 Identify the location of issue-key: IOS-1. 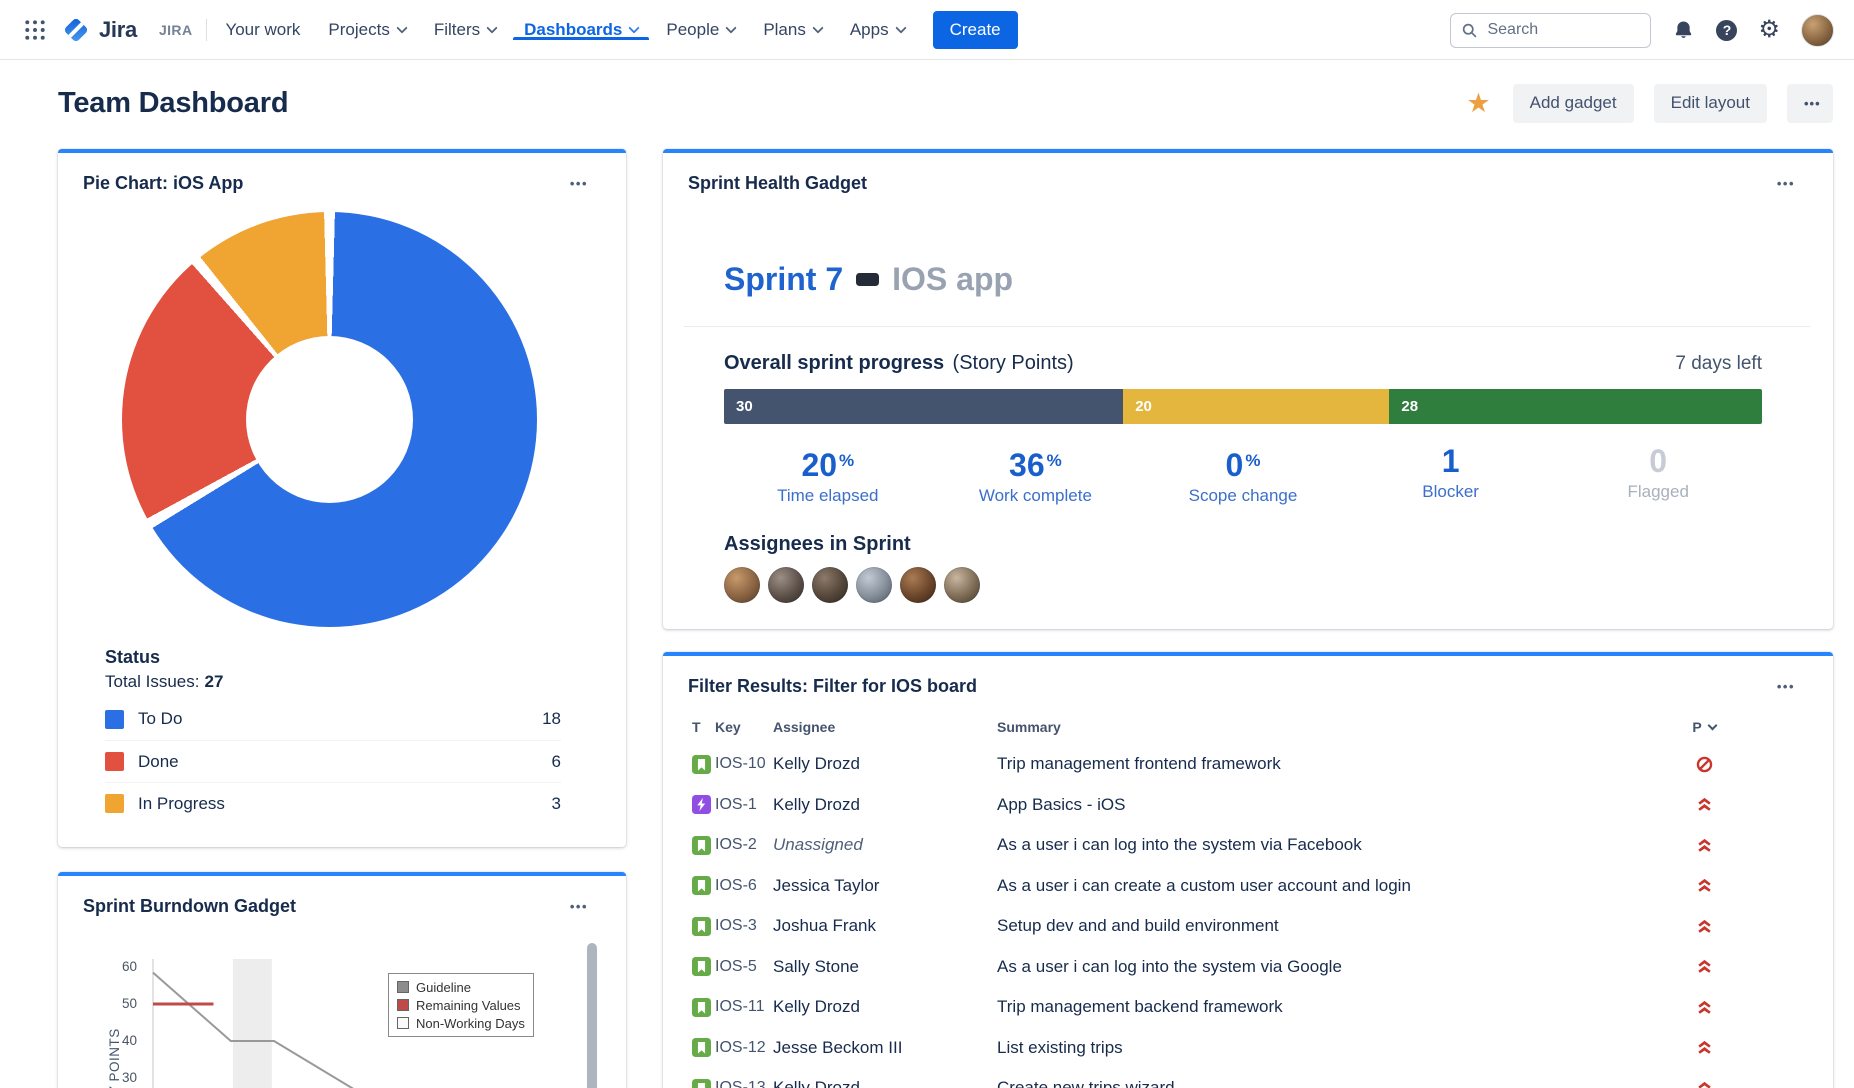
(736, 804).